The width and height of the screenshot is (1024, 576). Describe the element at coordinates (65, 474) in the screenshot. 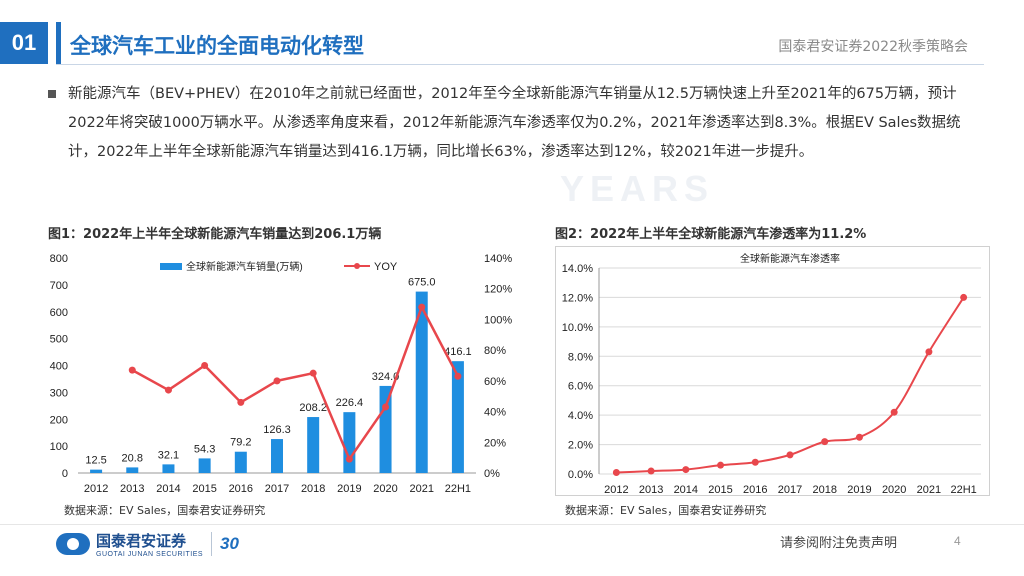

I see `y-tick-label: 0` at that location.